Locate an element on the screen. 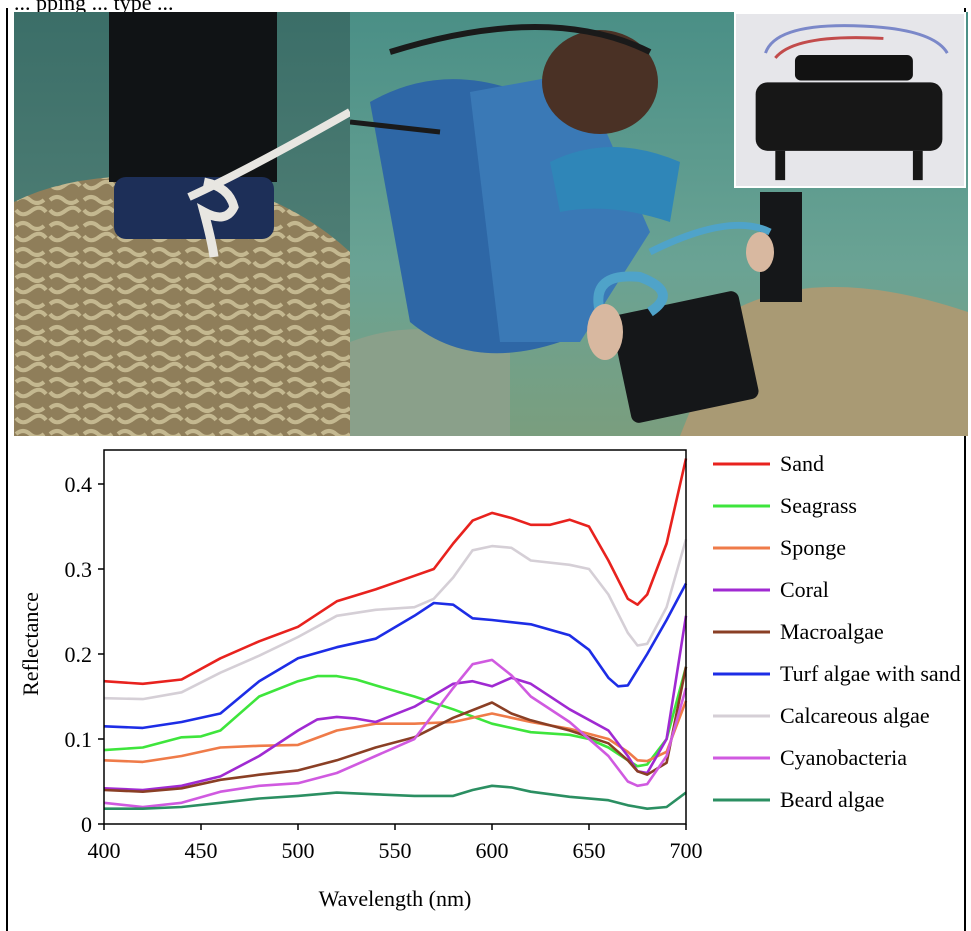 The image size is (971, 931). legend-label-sand: Sand is located at coordinates (802, 463).